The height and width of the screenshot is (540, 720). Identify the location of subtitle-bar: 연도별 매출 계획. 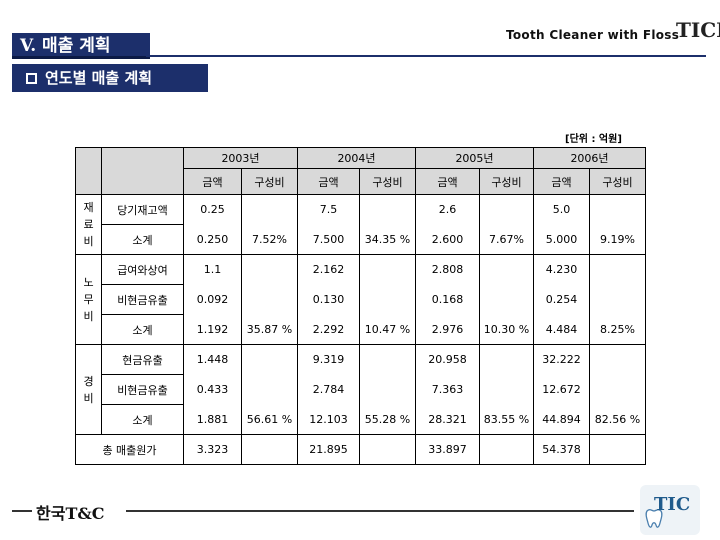
(110, 78).